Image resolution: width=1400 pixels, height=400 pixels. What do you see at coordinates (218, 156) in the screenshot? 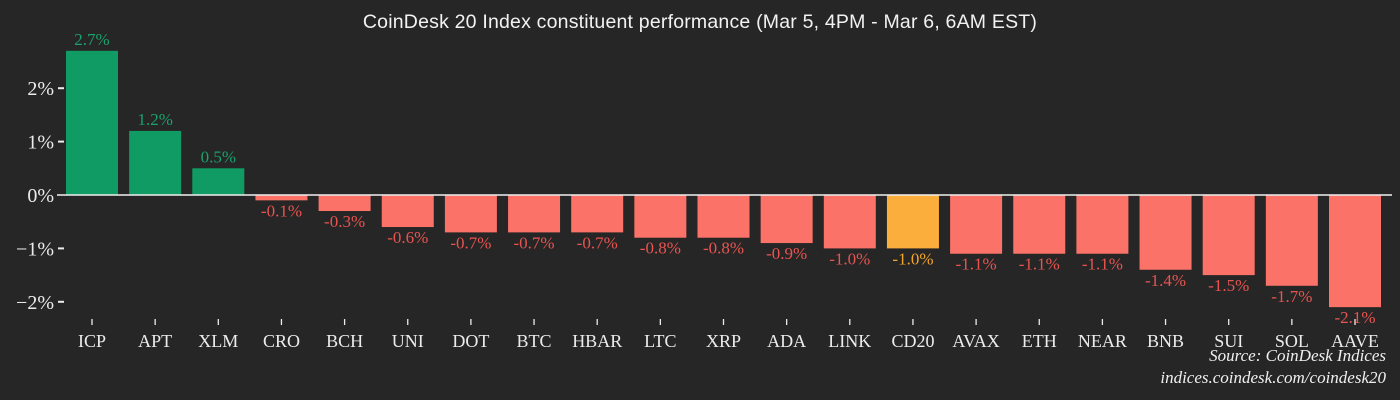
I see `bar-value-label-xlm: 0.5%` at bounding box center [218, 156].